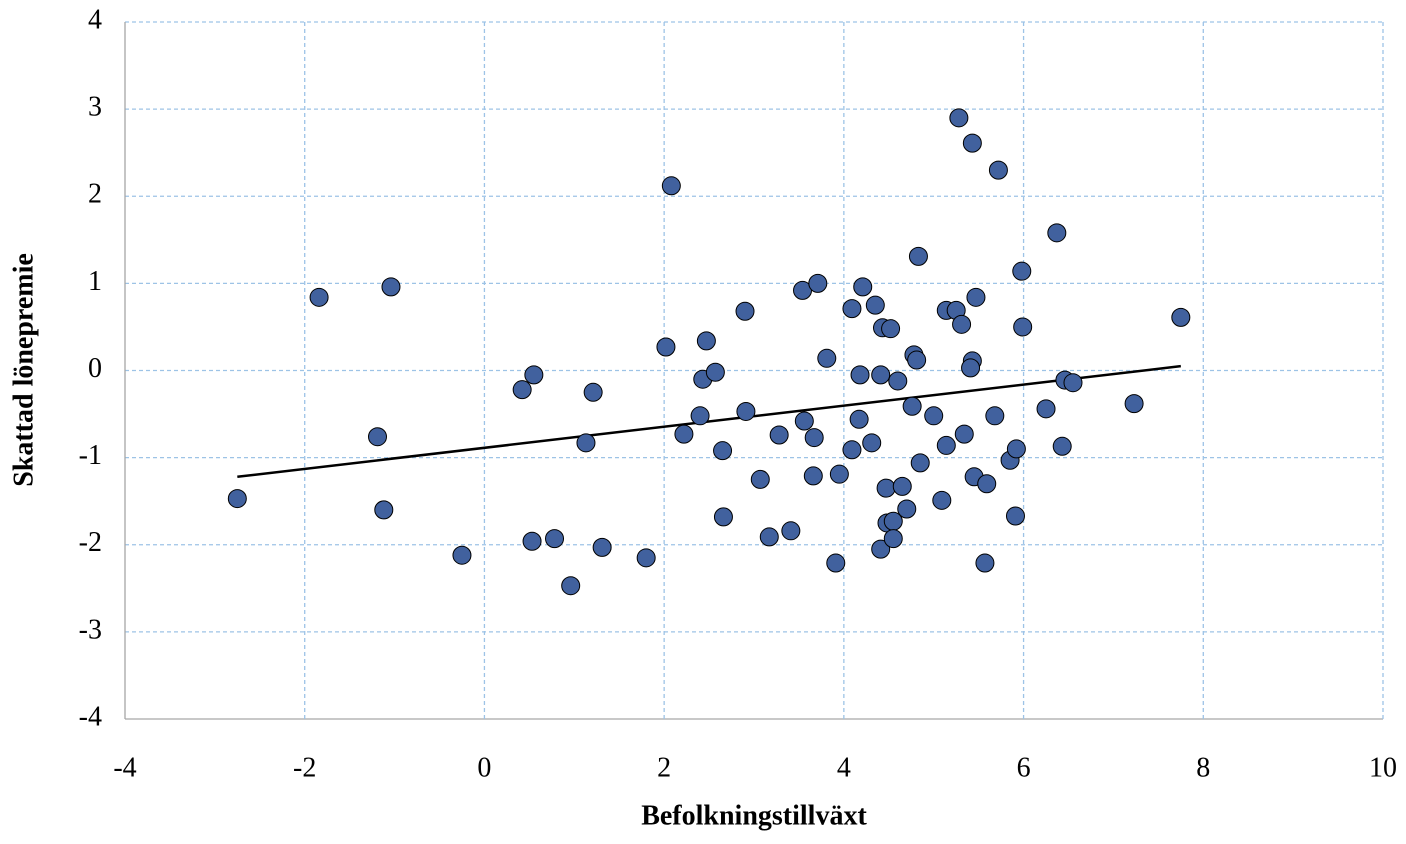 The height and width of the screenshot is (844, 1406). What do you see at coordinates (1383, 767) in the screenshot?
I see `x-tick-label: 10` at bounding box center [1383, 767].